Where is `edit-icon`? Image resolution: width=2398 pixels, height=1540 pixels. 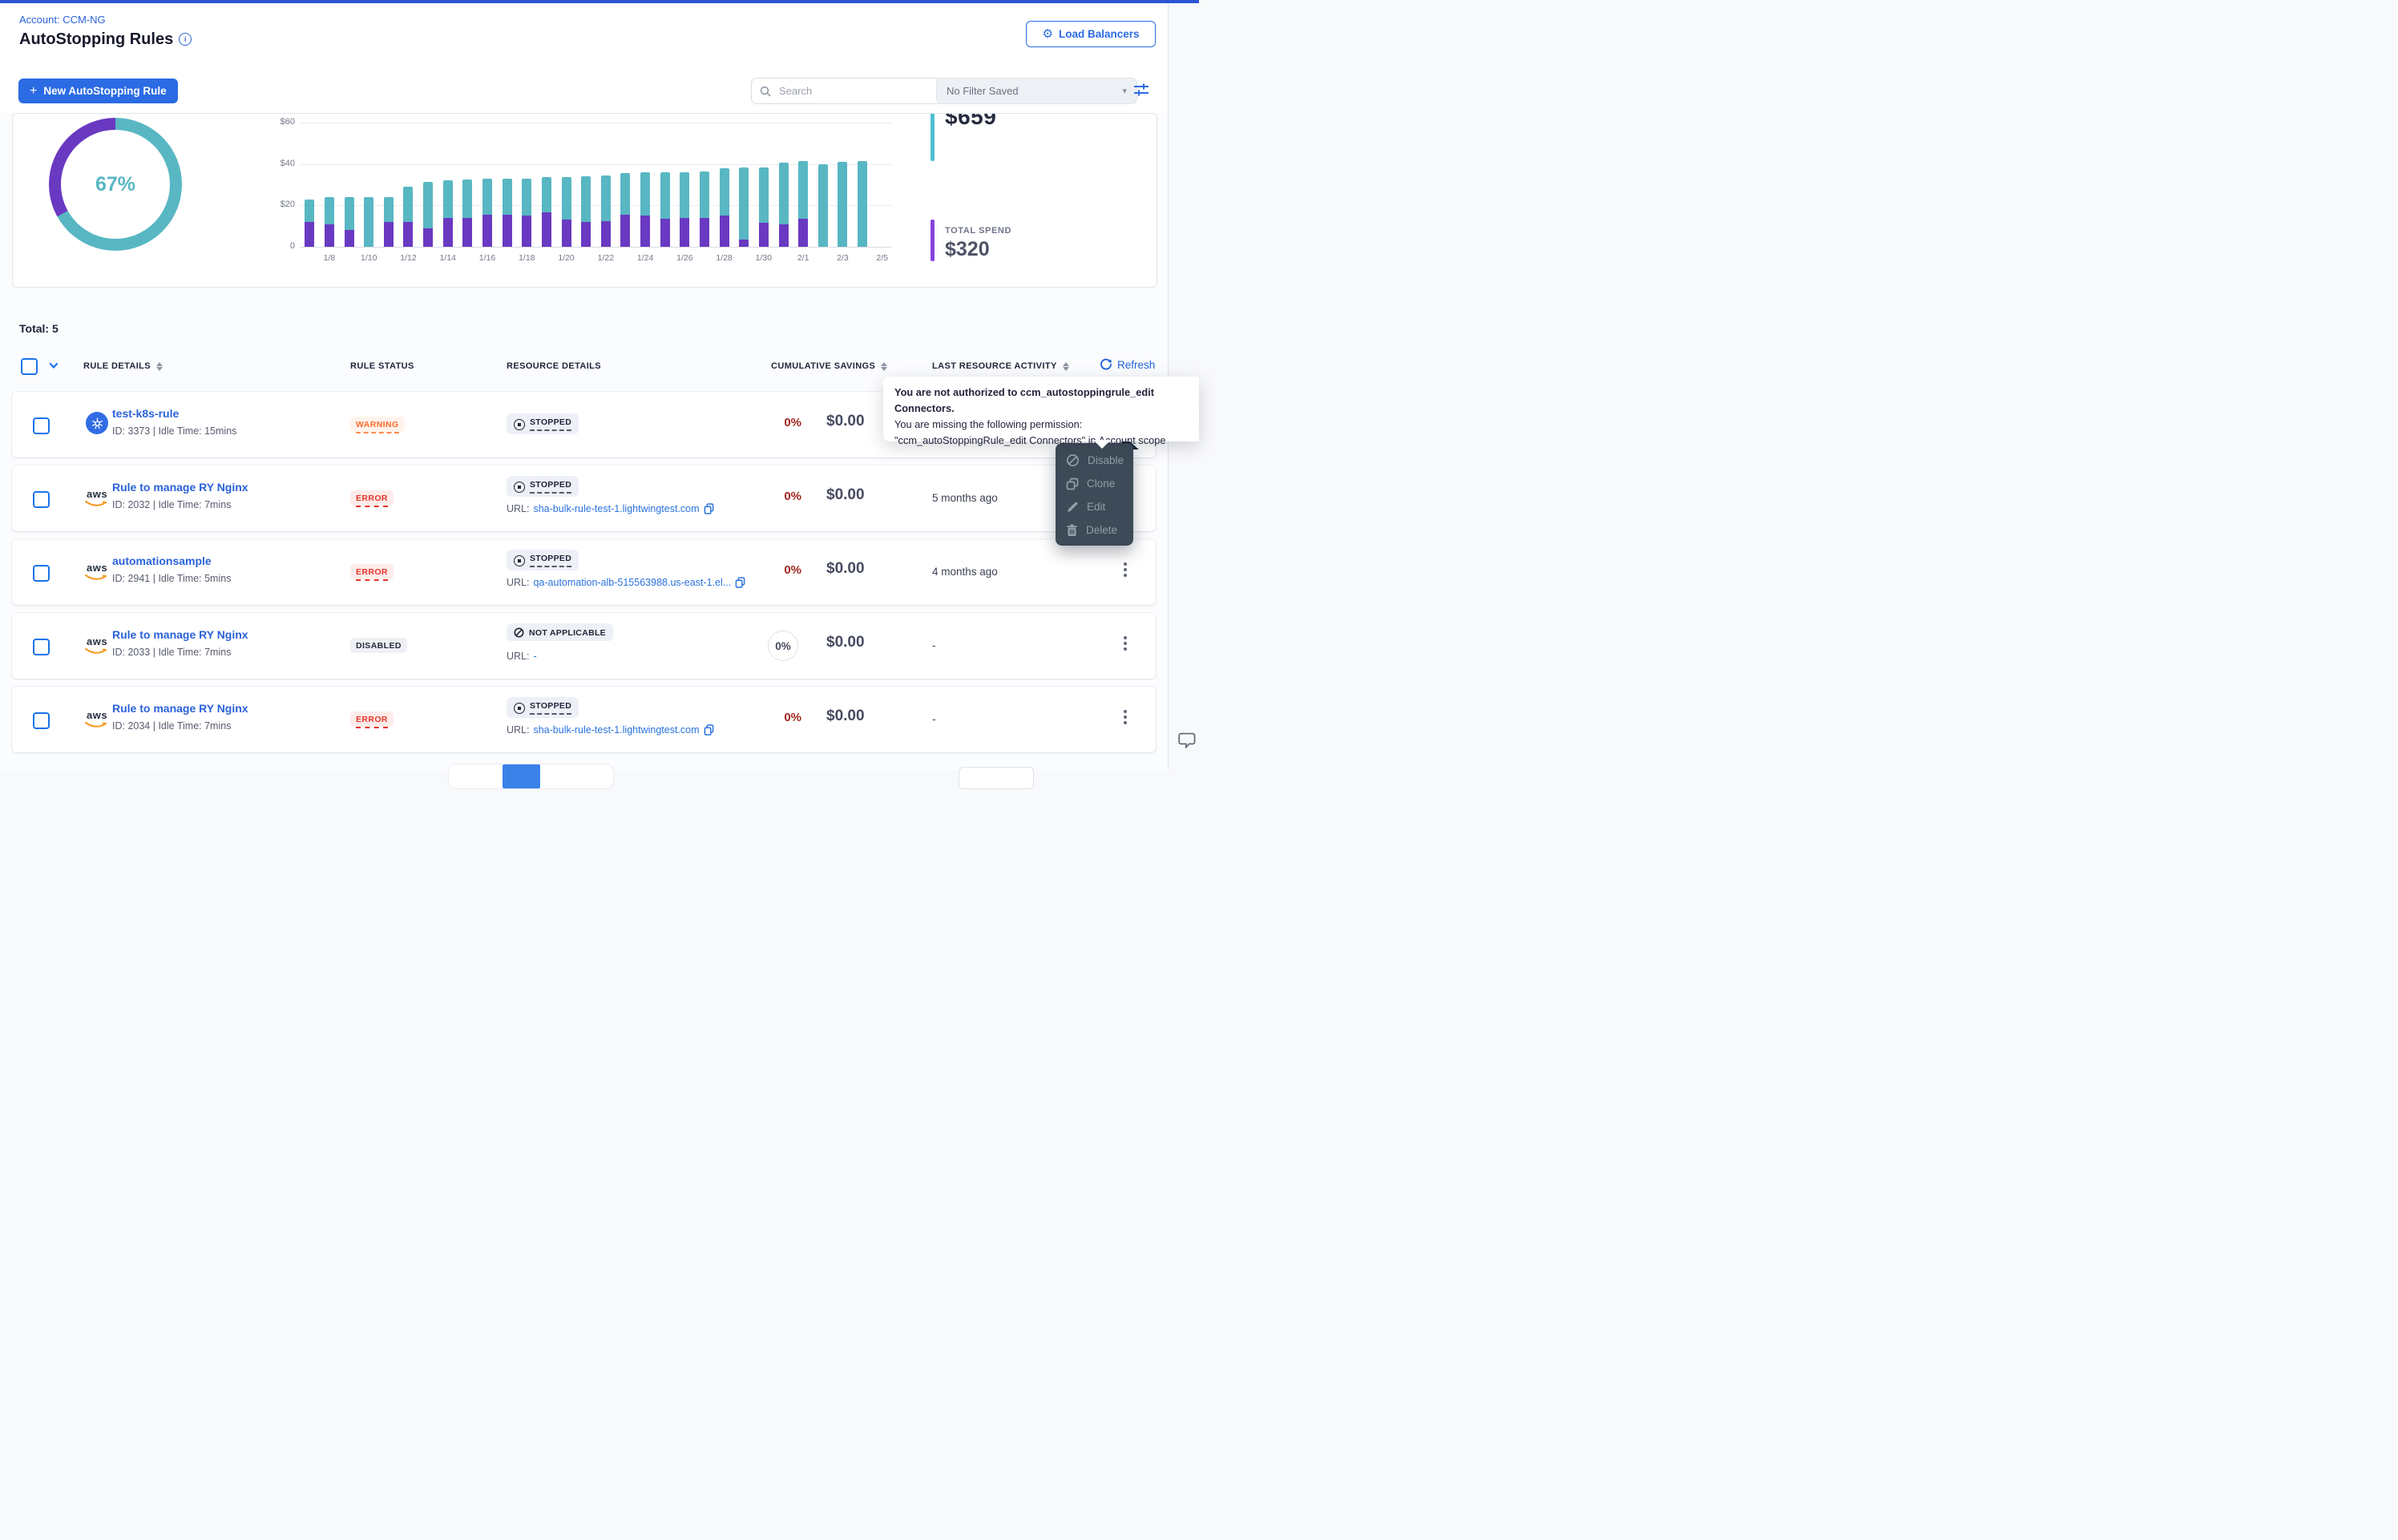 edit-icon is located at coordinates (1073, 507).